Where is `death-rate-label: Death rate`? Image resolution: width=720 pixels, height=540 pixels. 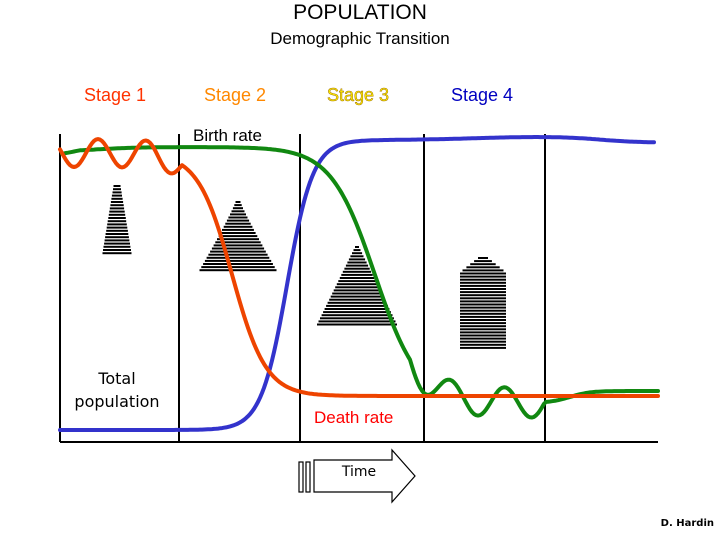
death-rate-label: Death rate is located at coordinates (354, 417).